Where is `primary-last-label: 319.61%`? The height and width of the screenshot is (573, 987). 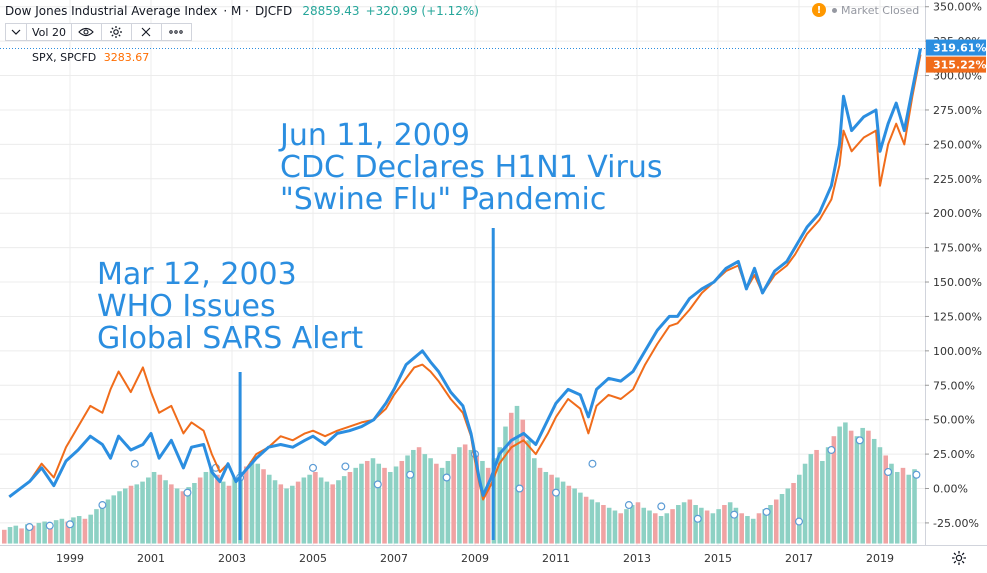 primary-last-label: 319.61% is located at coordinates (959, 48).